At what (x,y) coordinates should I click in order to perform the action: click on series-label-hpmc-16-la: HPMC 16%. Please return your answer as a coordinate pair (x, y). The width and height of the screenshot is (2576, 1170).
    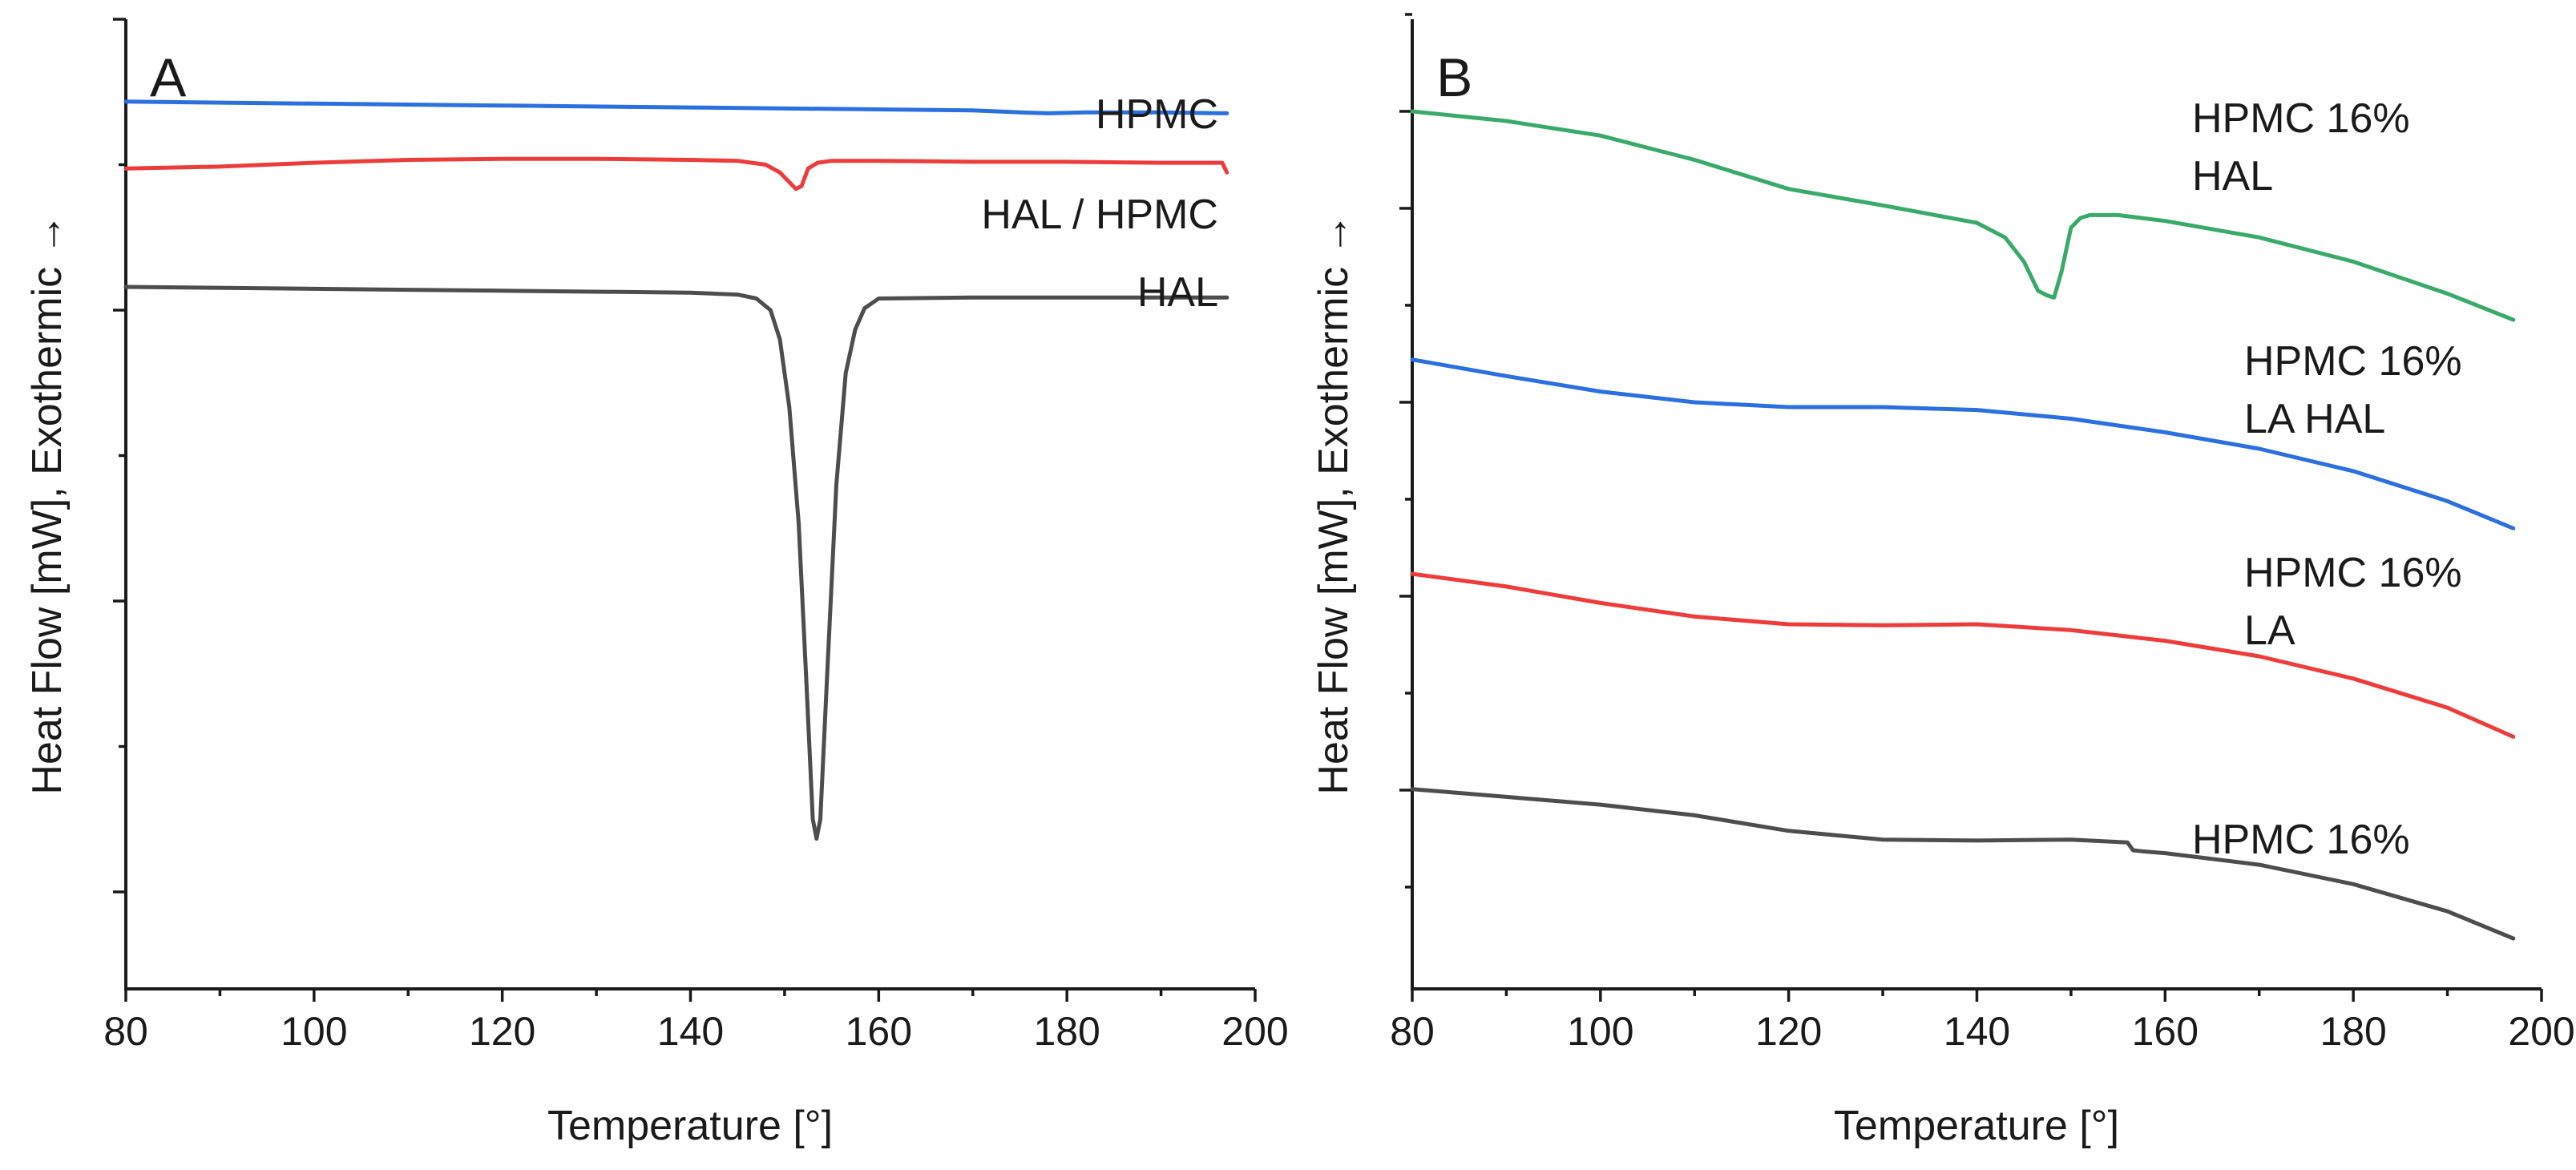
    Looking at the image, I should click on (2353, 573).